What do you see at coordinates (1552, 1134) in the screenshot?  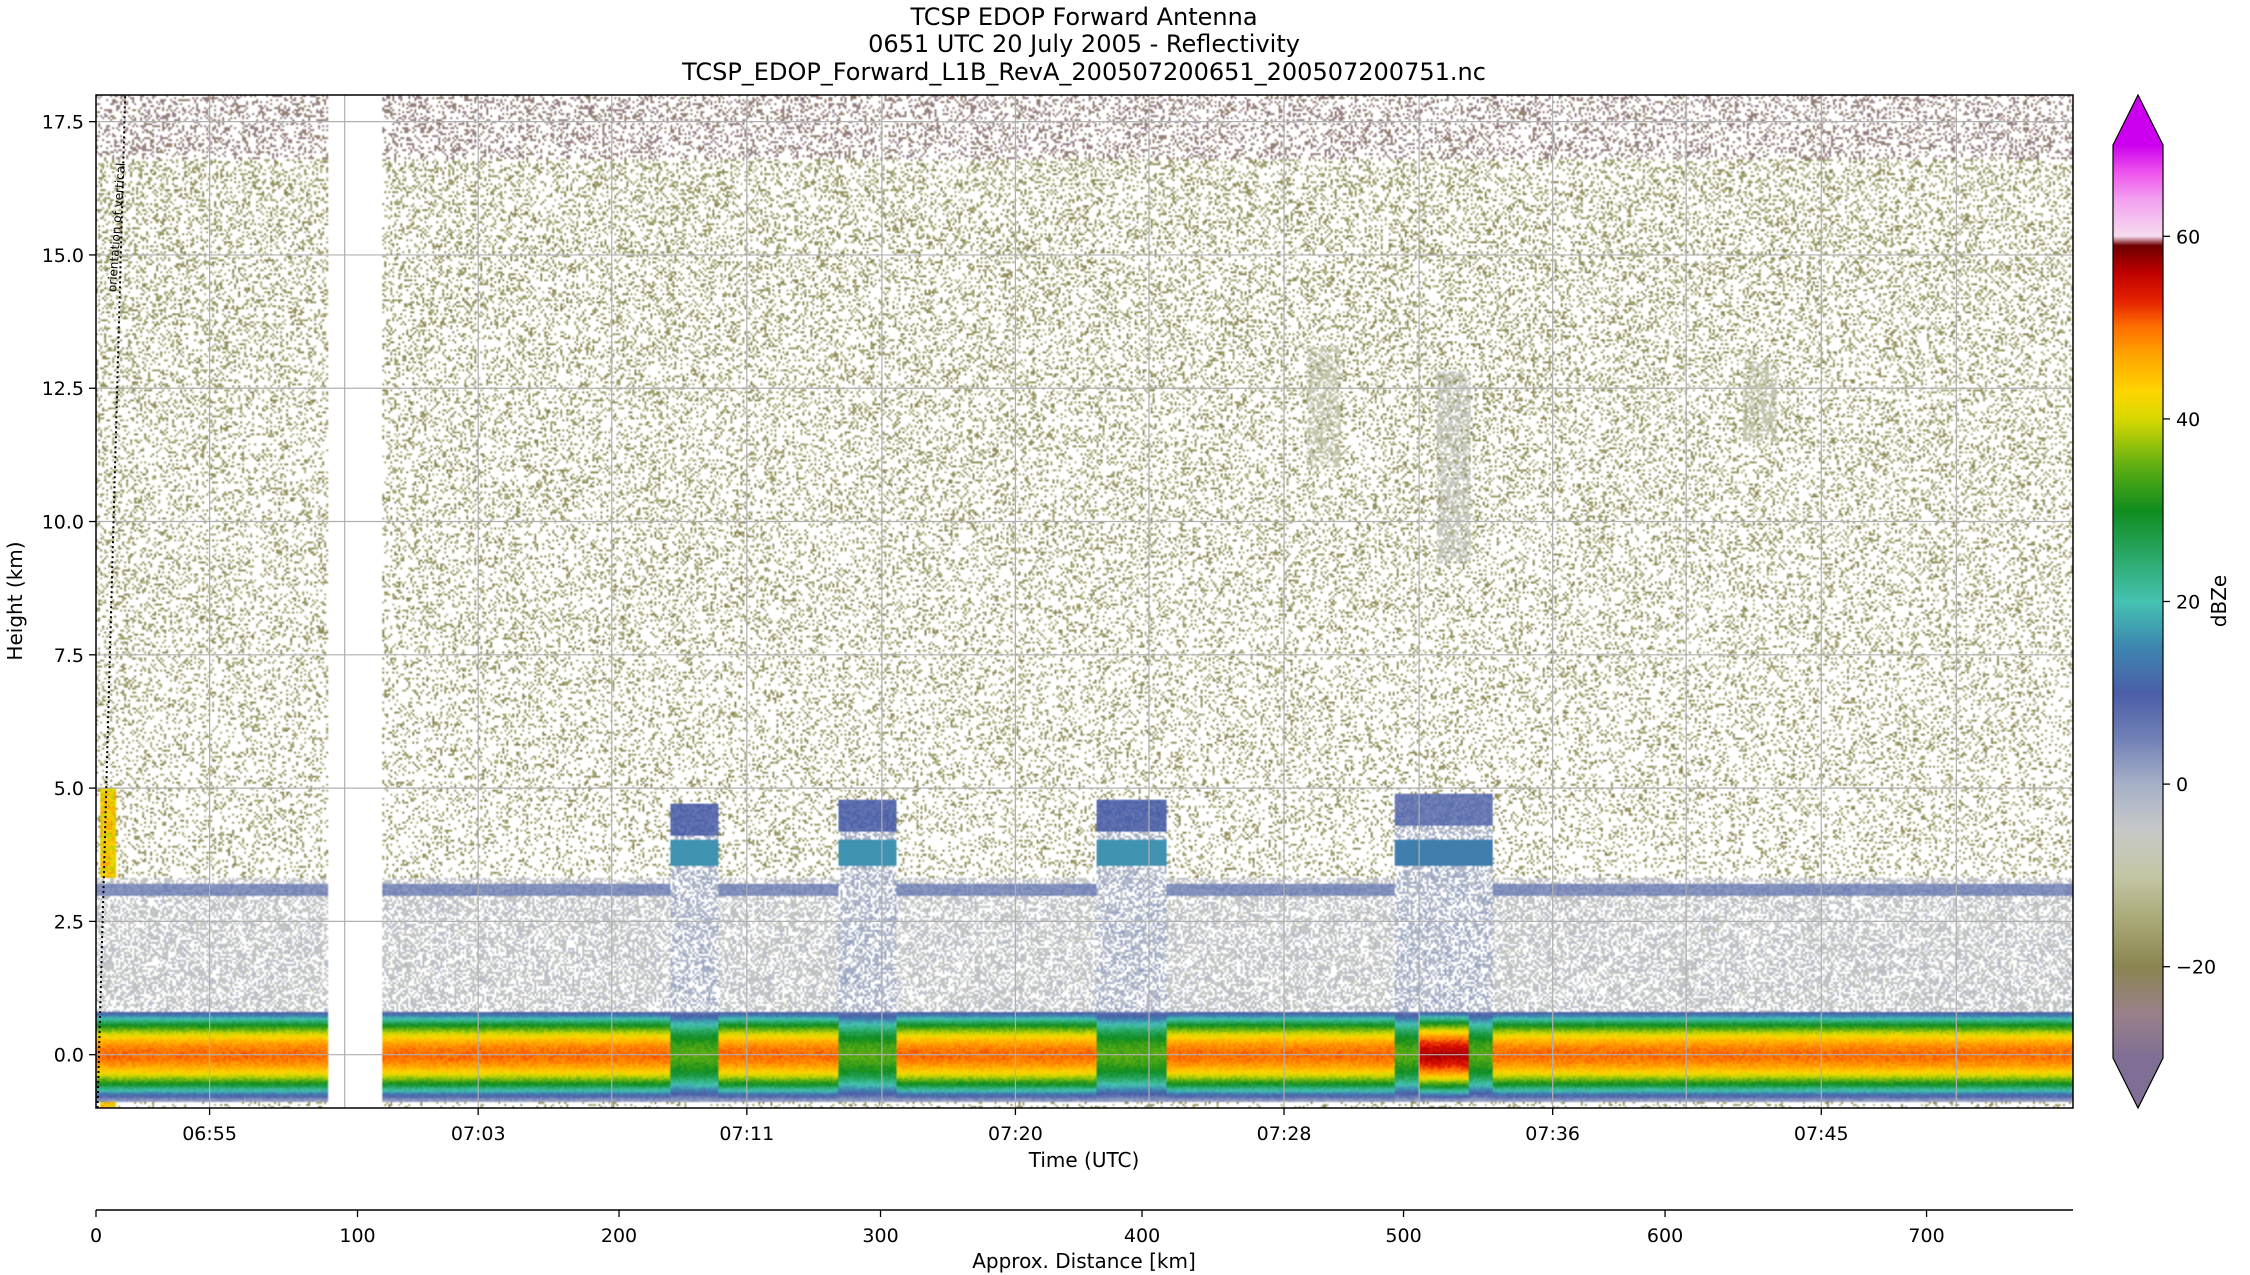 I see `x-tick-label: 07:36` at bounding box center [1552, 1134].